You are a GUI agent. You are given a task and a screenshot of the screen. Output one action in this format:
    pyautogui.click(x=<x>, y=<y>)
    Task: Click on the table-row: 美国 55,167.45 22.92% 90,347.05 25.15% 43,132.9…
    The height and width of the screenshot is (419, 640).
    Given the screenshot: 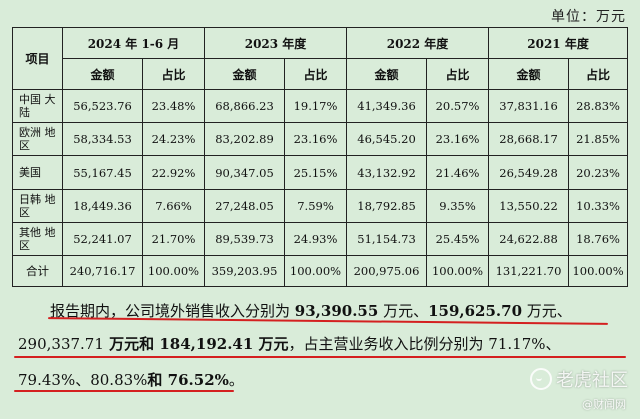 What is the action you would take?
    pyautogui.click(x=320, y=172)
    